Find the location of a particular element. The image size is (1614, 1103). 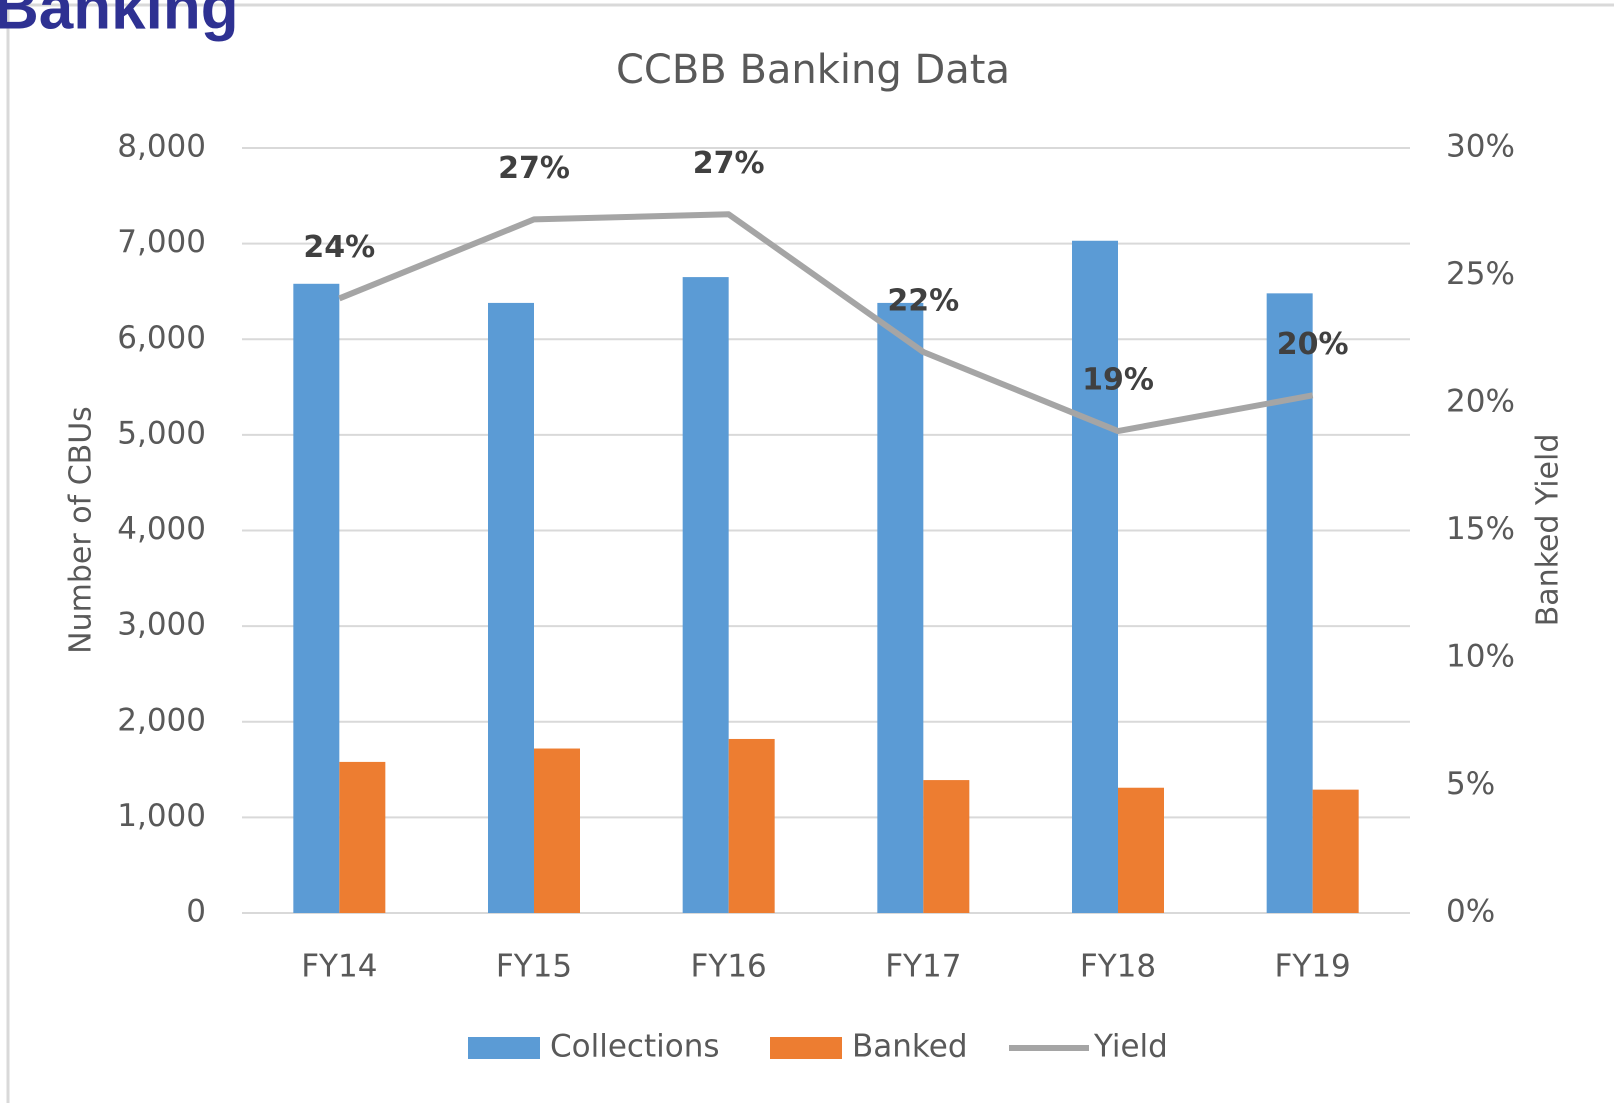

data-label: 24% is located at coordinates (339, 247).